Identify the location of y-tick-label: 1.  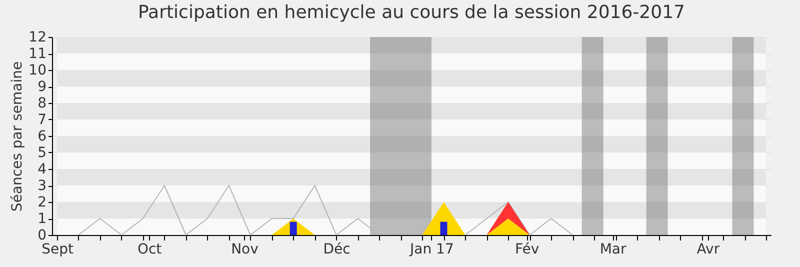
(42, 219).